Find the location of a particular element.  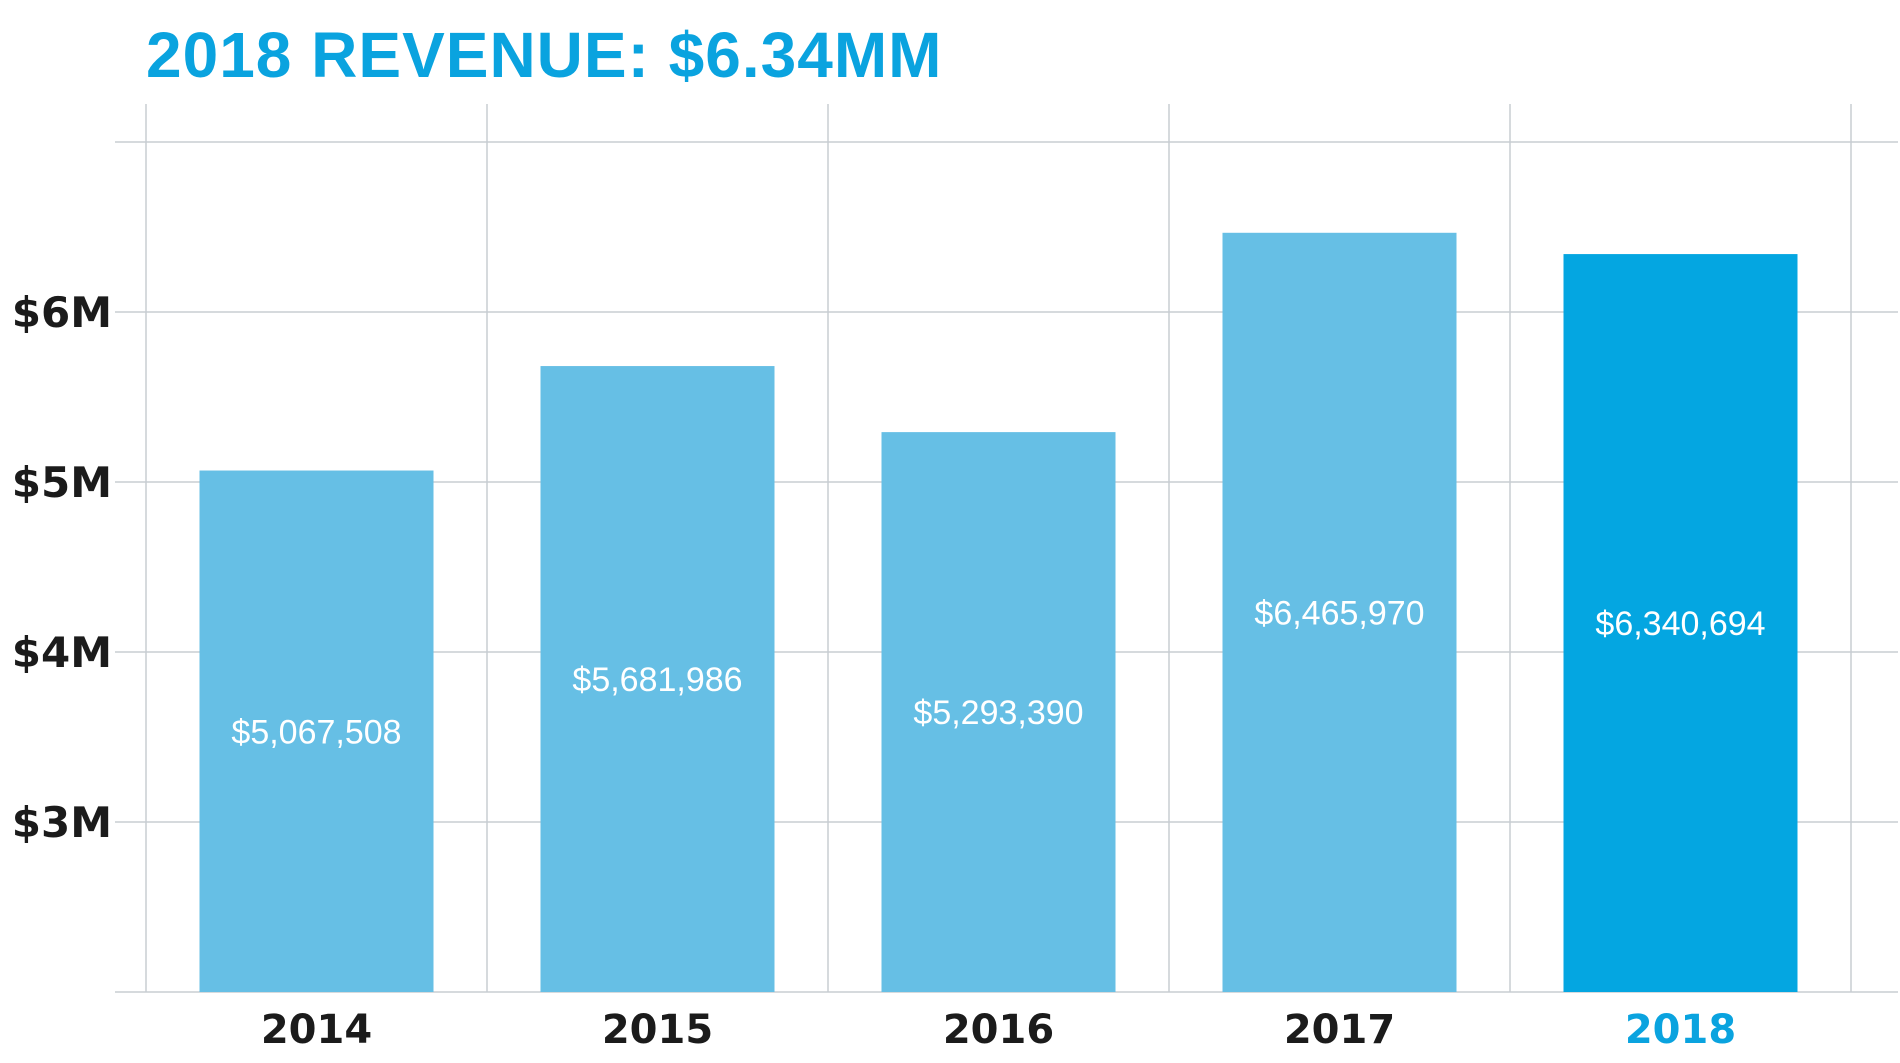

bar-2016 is located at coordinates (998, 712).